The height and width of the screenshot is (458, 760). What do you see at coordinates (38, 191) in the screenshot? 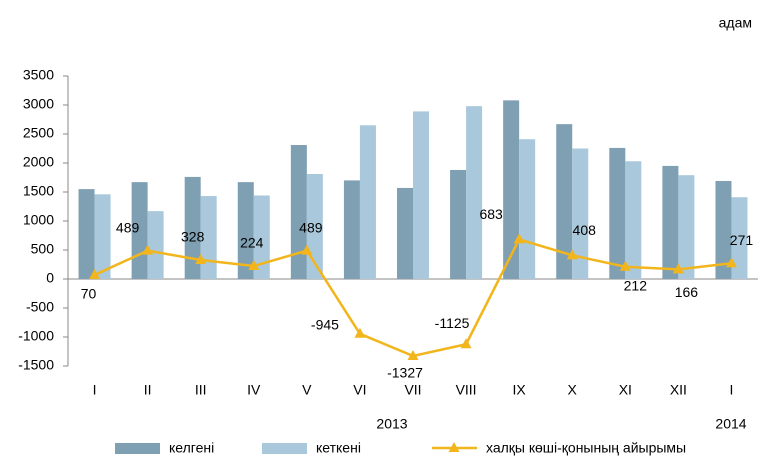
I see `y-tick-label: 1500` at bounding box center [38, 191].